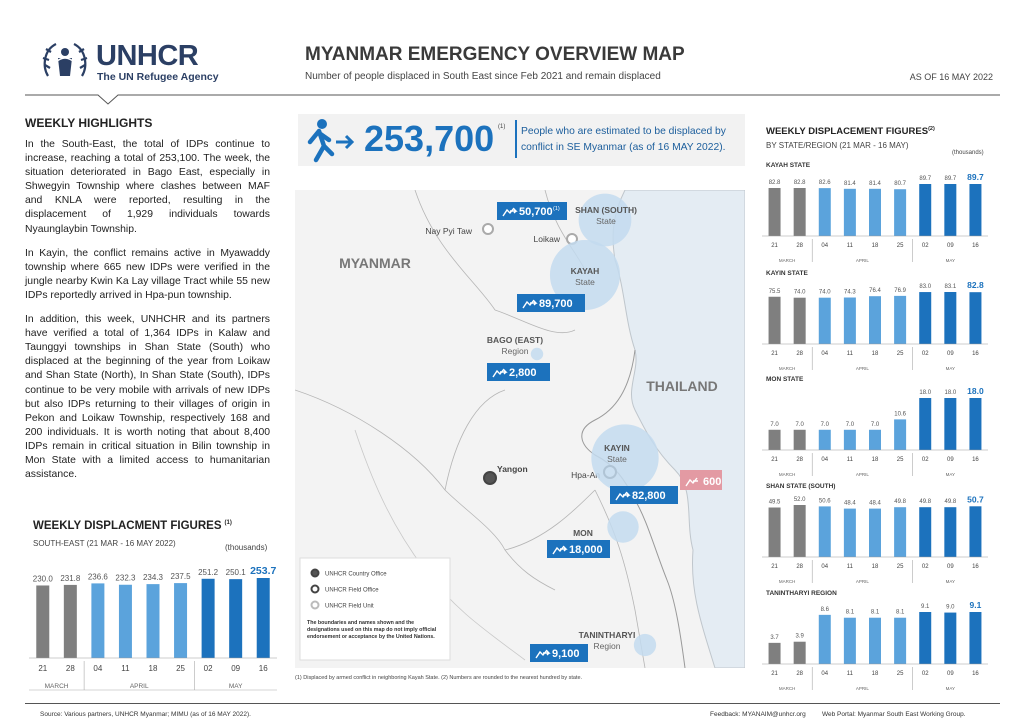  Describe the element at coordinates (801, 593) in the screenshot. I see `state-chart-name: TANINTHARYI REGION` at that location.